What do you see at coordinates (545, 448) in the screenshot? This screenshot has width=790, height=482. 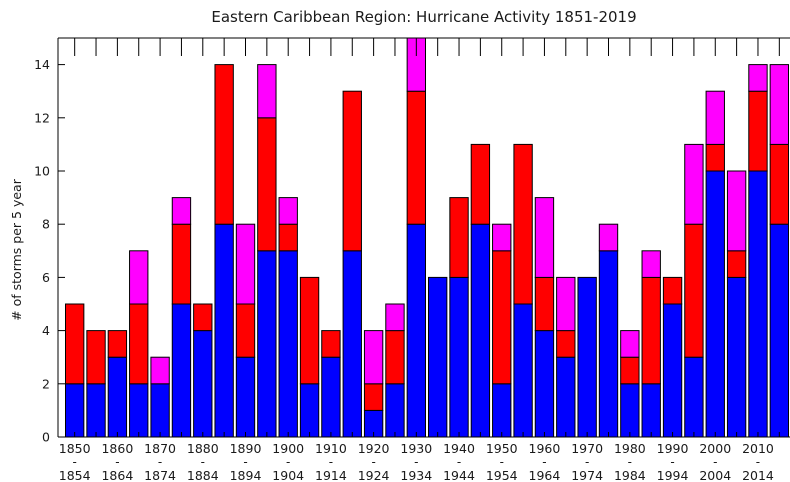 I see `x-tick-label-start: 1960` at bounding box center [545, 448].